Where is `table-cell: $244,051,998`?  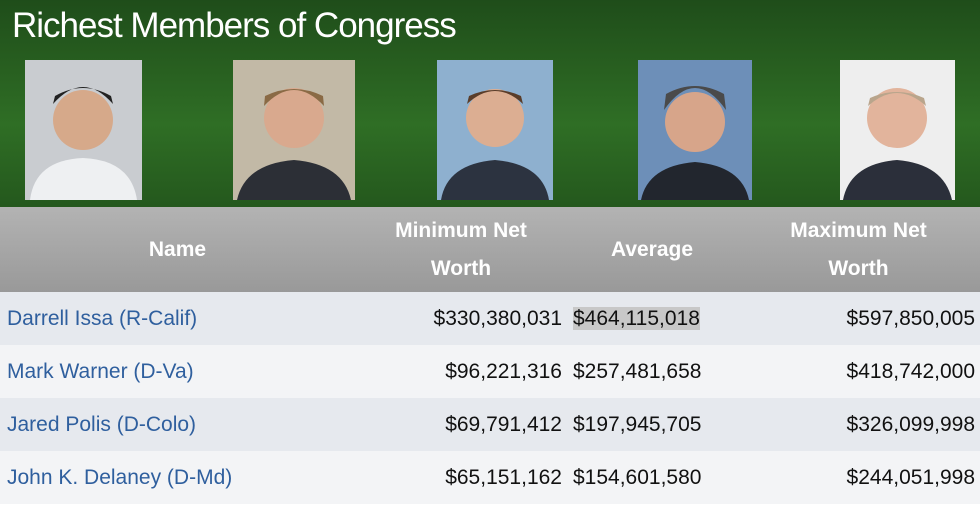 table-cell: $244,051,998 is located at coordinates (858, 477).